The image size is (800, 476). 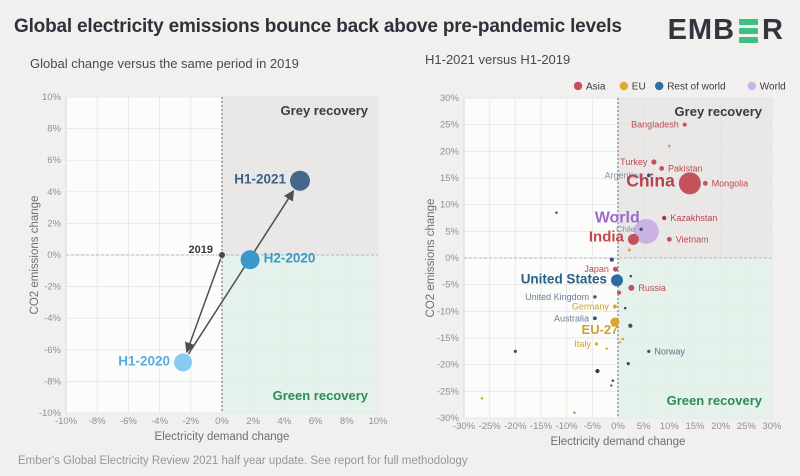 What do you see at coordinates (689, 183) in the screenshot?
I see `point-china` at bounding box center [689, 183].